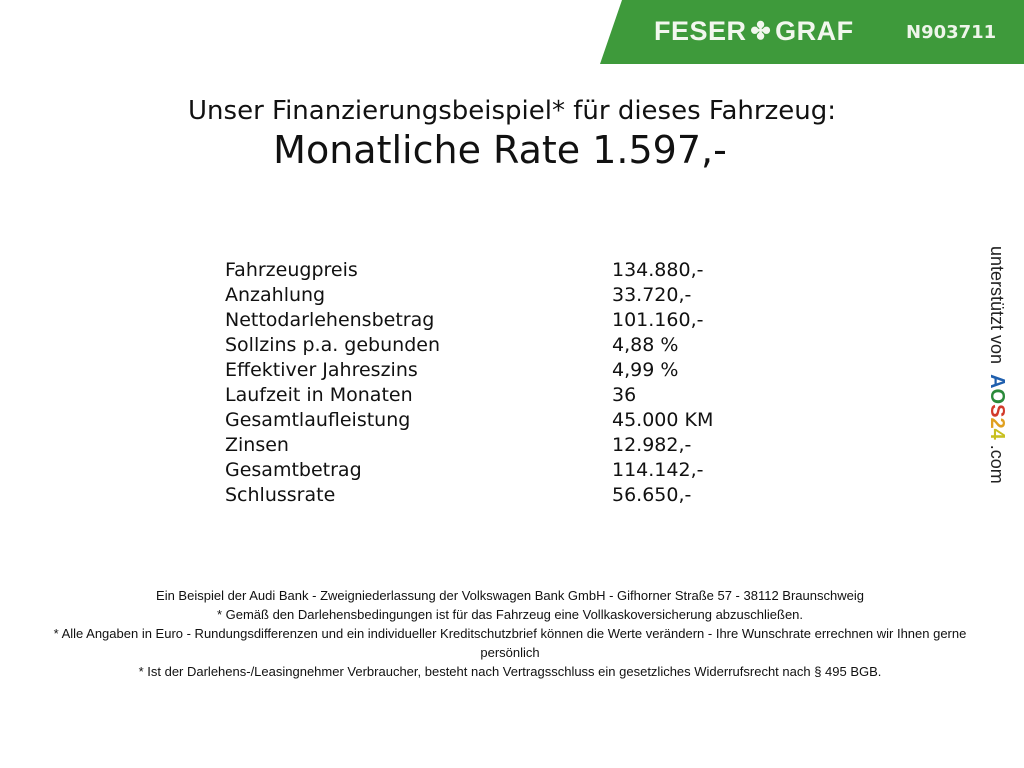  I want to click on table-row: Laufzeit in Monaten 36, so click(469, 395).